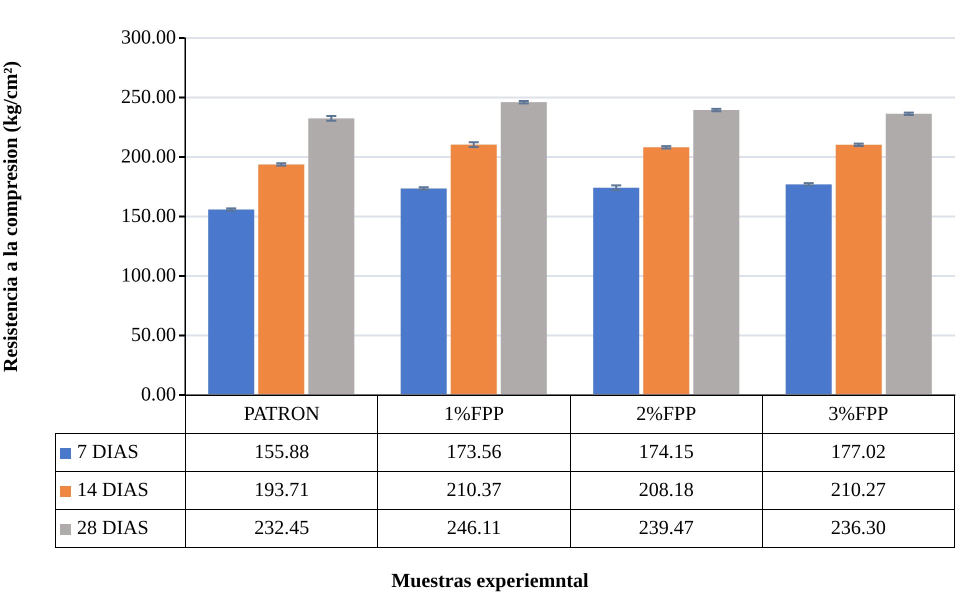 This screenshot has height=611, width=980. What do you see at coordinates (121, 491) in the screenshot?
I see `legend-label: 14 DIAS` at bounding box center [121, 491].